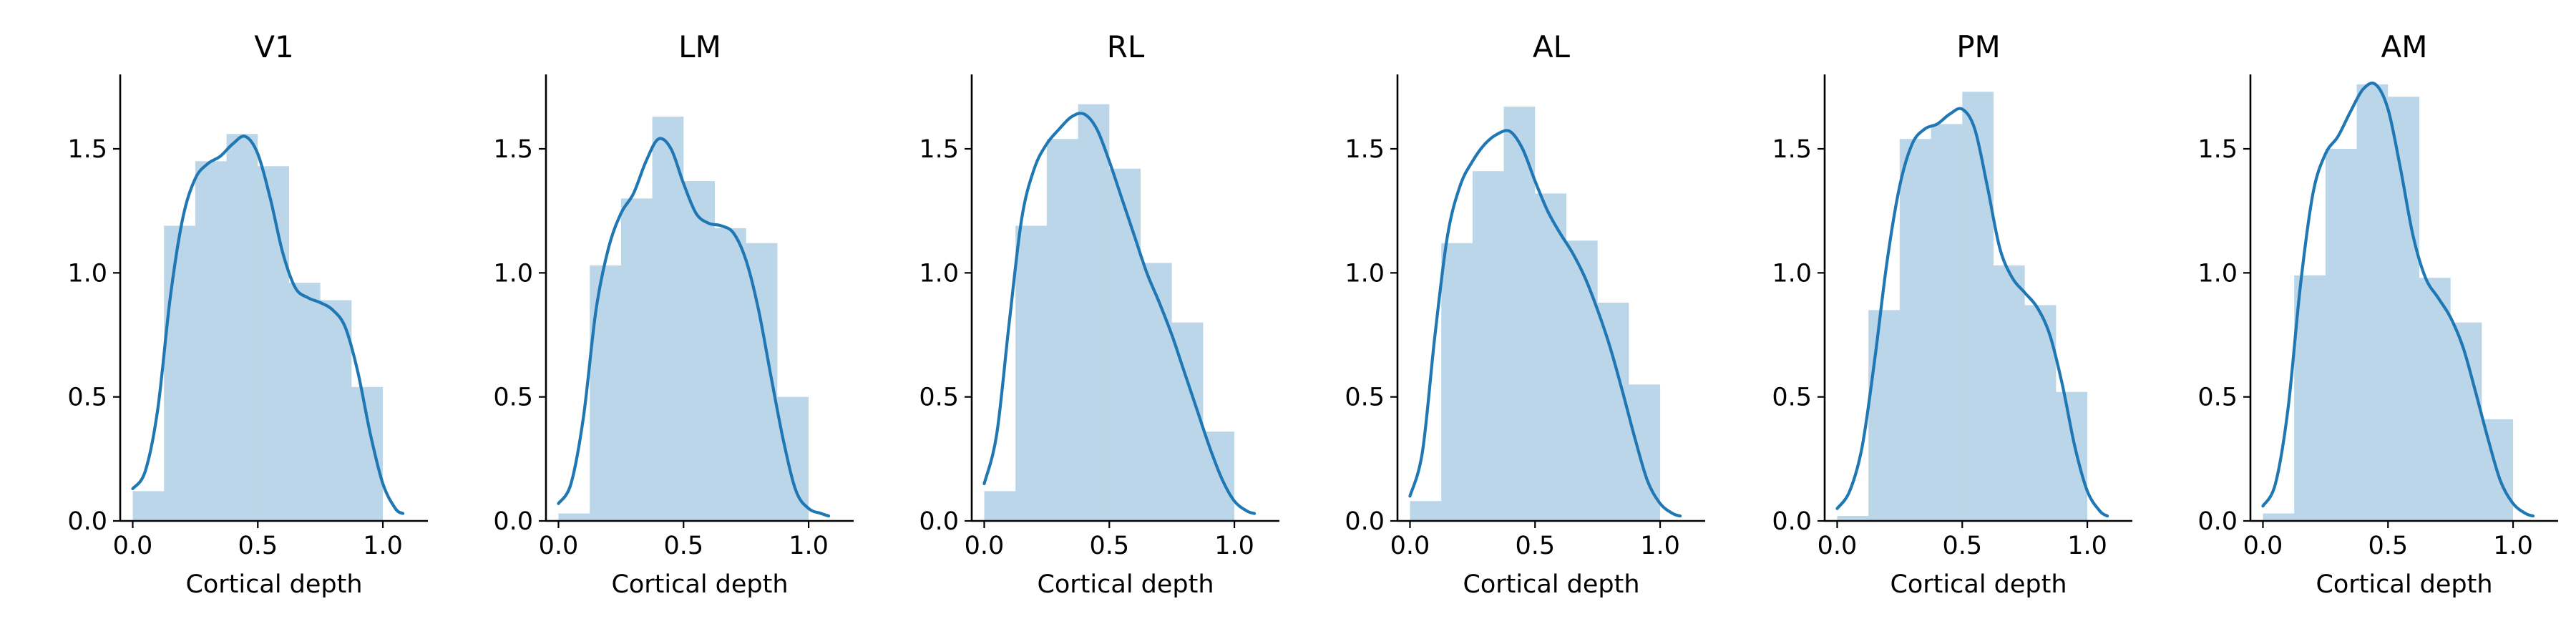 Image resolution: width=2576 pixels, height=644 pixels. Describe the element at coordinates (699, 46) in the screenshot. I see `panel-title: LM` at that location.